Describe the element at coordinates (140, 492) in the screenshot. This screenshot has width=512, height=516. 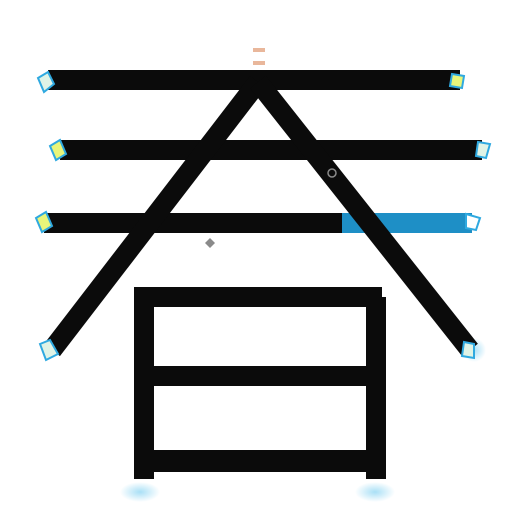
I see `glow-spot-bottom-left` at that location.